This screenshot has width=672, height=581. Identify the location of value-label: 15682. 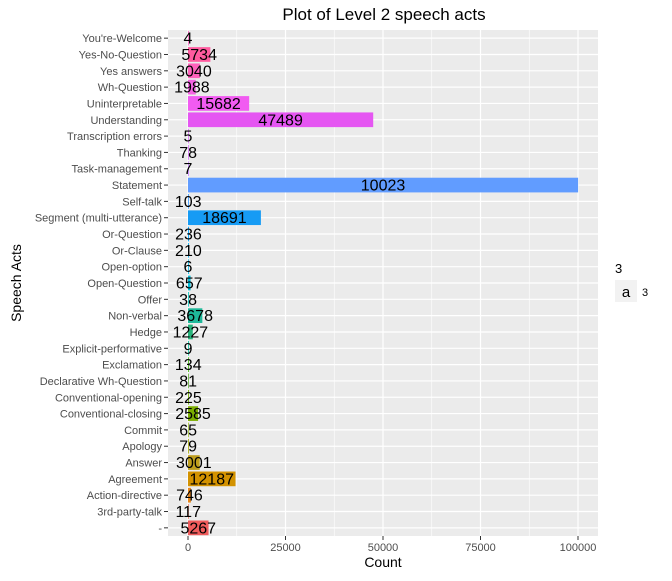
(218, 104).